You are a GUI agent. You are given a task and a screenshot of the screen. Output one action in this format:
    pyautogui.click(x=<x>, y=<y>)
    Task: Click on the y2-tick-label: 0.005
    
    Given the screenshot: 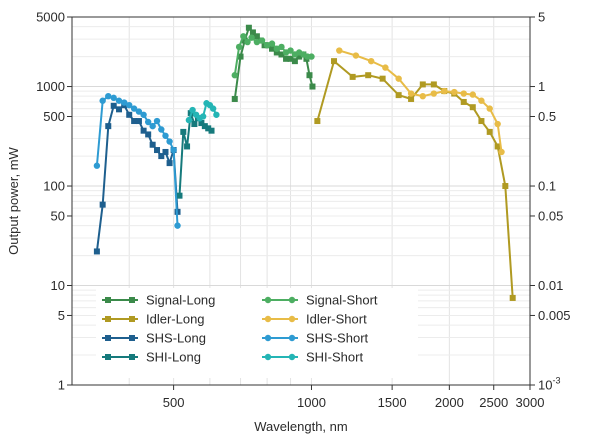 What is the action you would take?
    pyautogui.click(x=554, y=315)
    